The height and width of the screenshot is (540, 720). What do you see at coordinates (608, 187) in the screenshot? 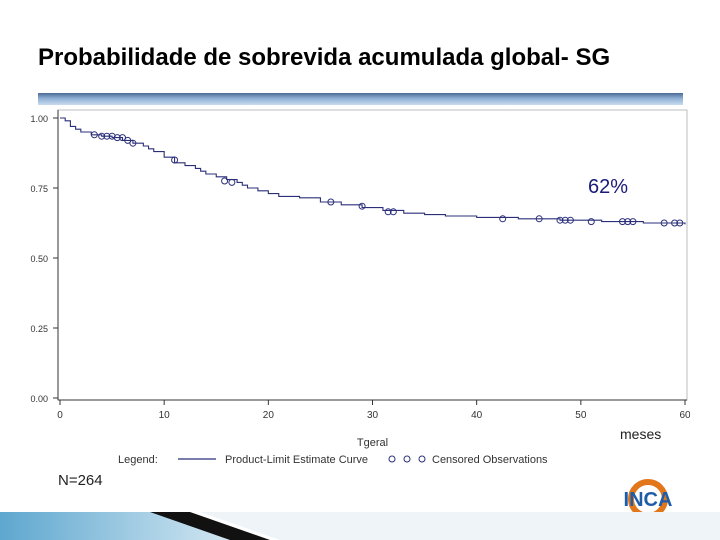
I see `survival-percentage-annotation: 62%` at bounding box center [608, 187].